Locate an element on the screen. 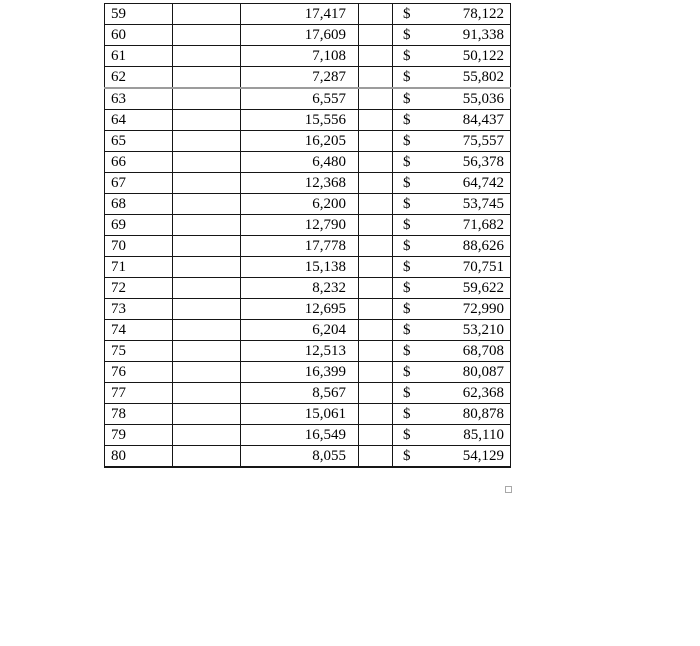 The image size is (700, 646). cell-amount-wrap: $ 62,368 is located at coordinates (451, 393).